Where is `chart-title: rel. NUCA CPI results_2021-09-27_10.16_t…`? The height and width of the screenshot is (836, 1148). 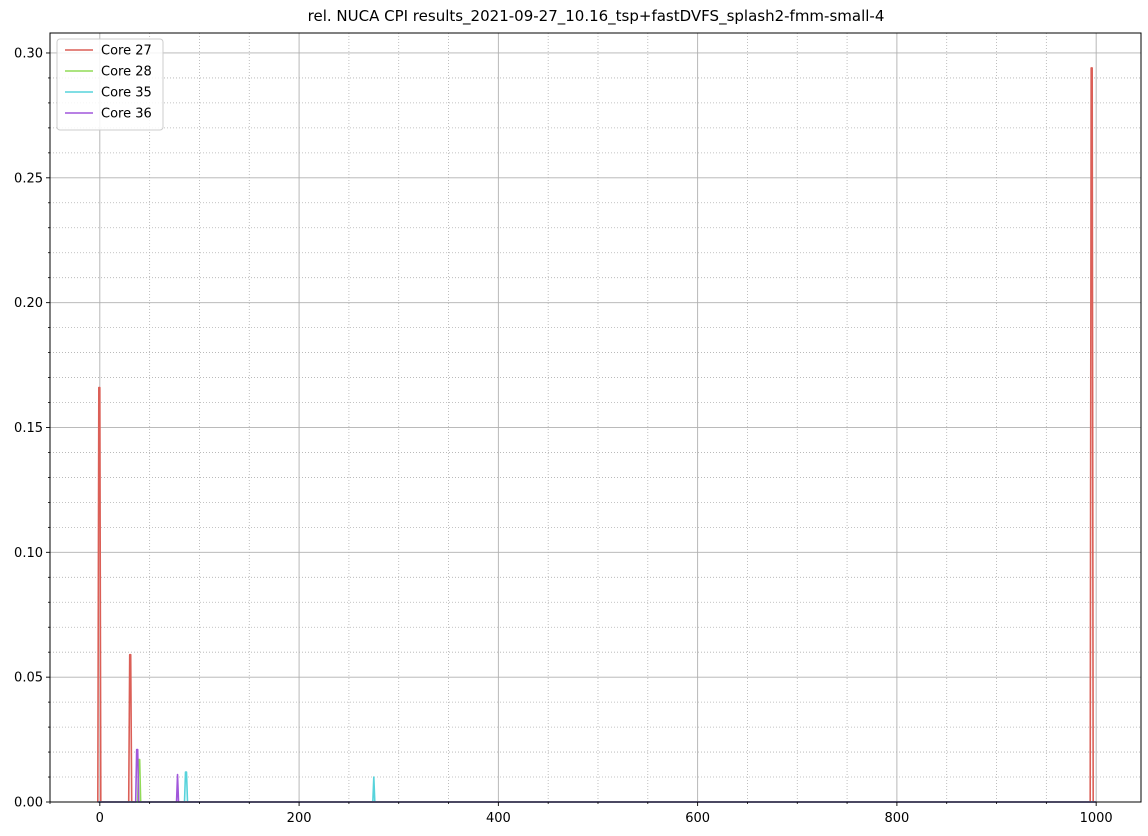
chart-title: rel. NUCA CPI results_2021-09-27_10.16_t… is located at coordinates (596, 16).